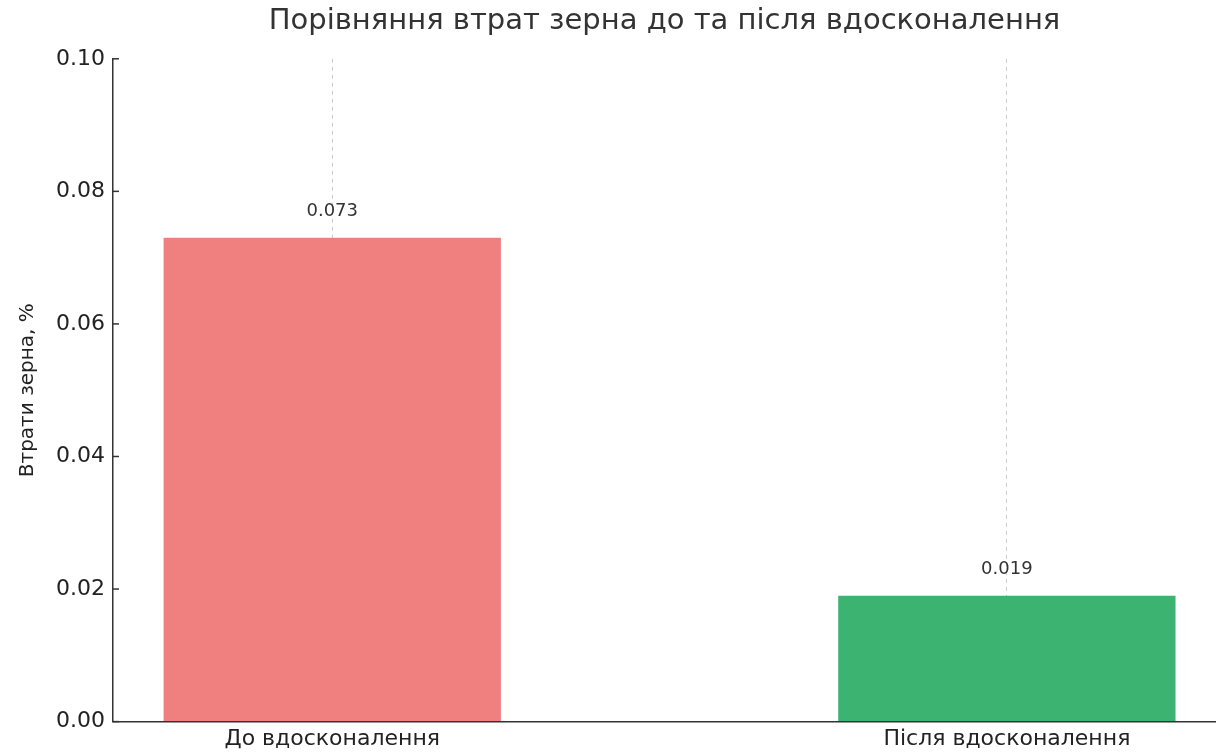 The image size is (1216, 756). I want to click on y-tick-label: 0.08, so click(80, 190).